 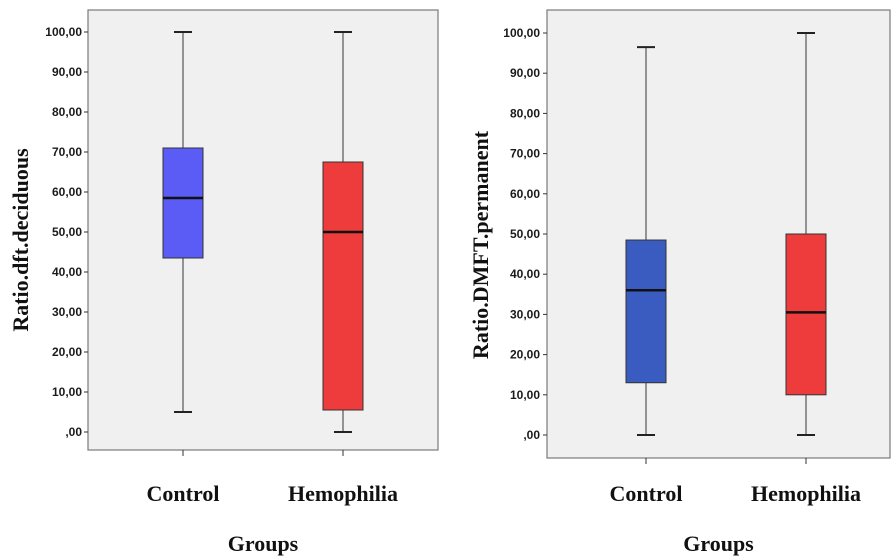 What do you see at coordinates (480, 244) in the screenshot?
I see `y-axis-label: Ratio.DMFT.permanent` at bounding box center [480, 244].